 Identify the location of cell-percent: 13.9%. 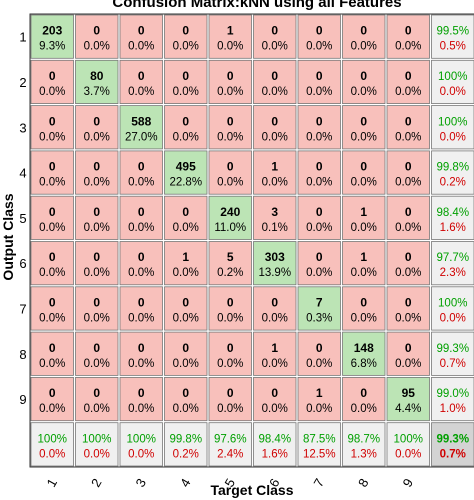
(274, 273).